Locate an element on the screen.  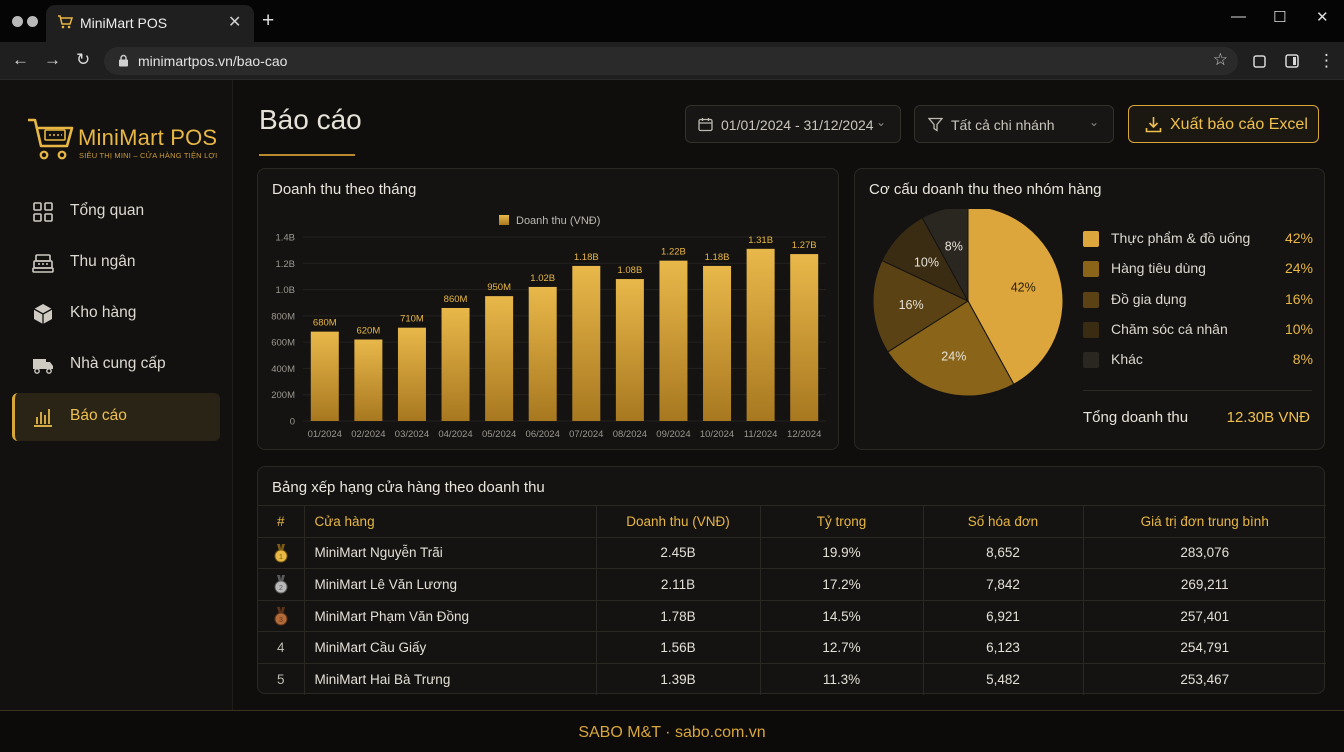
store-name-cell: MiniMart Phạm Văn Đồng is located at coordinates (449, 615).